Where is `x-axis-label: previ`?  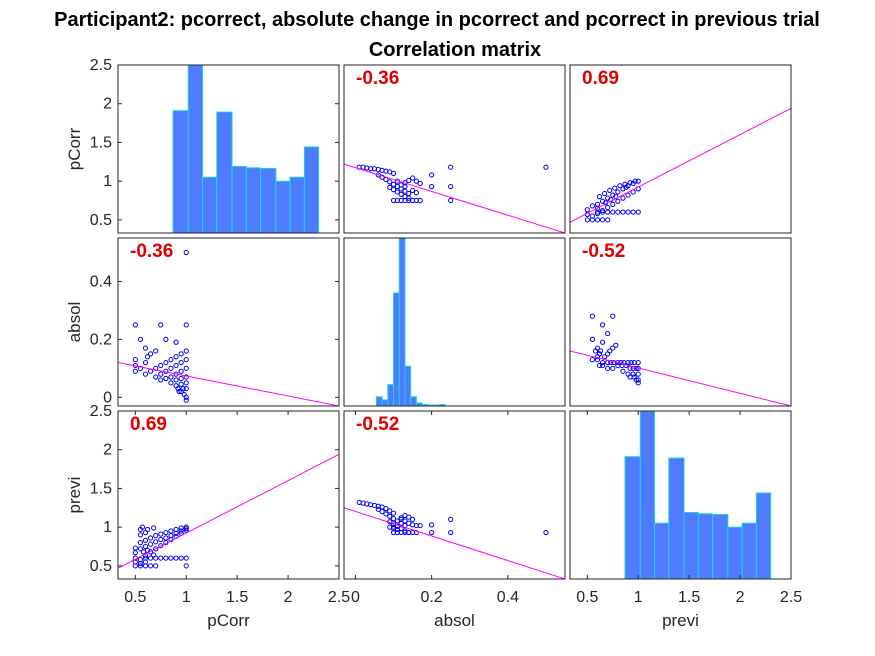
x-axis-label: previ is located at coordinates (680, 620).